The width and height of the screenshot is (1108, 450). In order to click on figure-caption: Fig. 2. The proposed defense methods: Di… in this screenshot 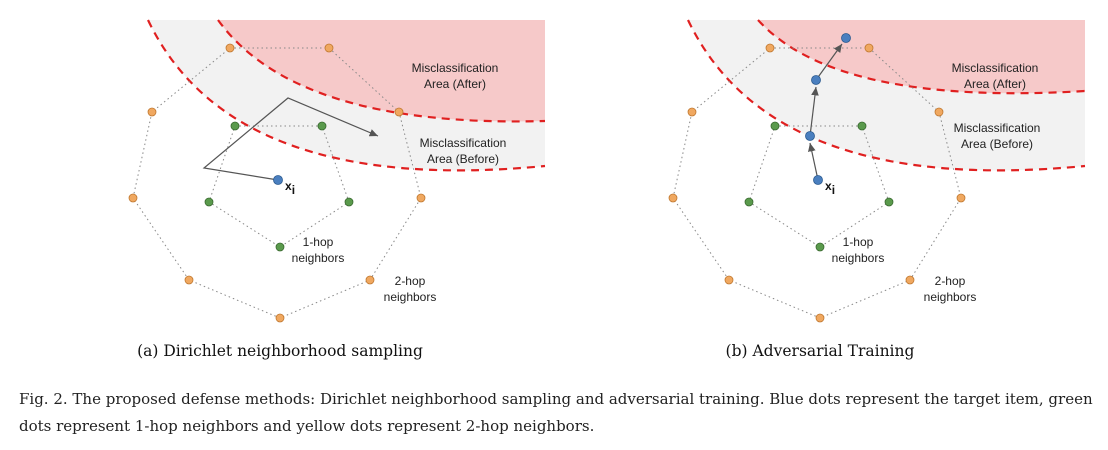, I will do `click(556, 412)`.